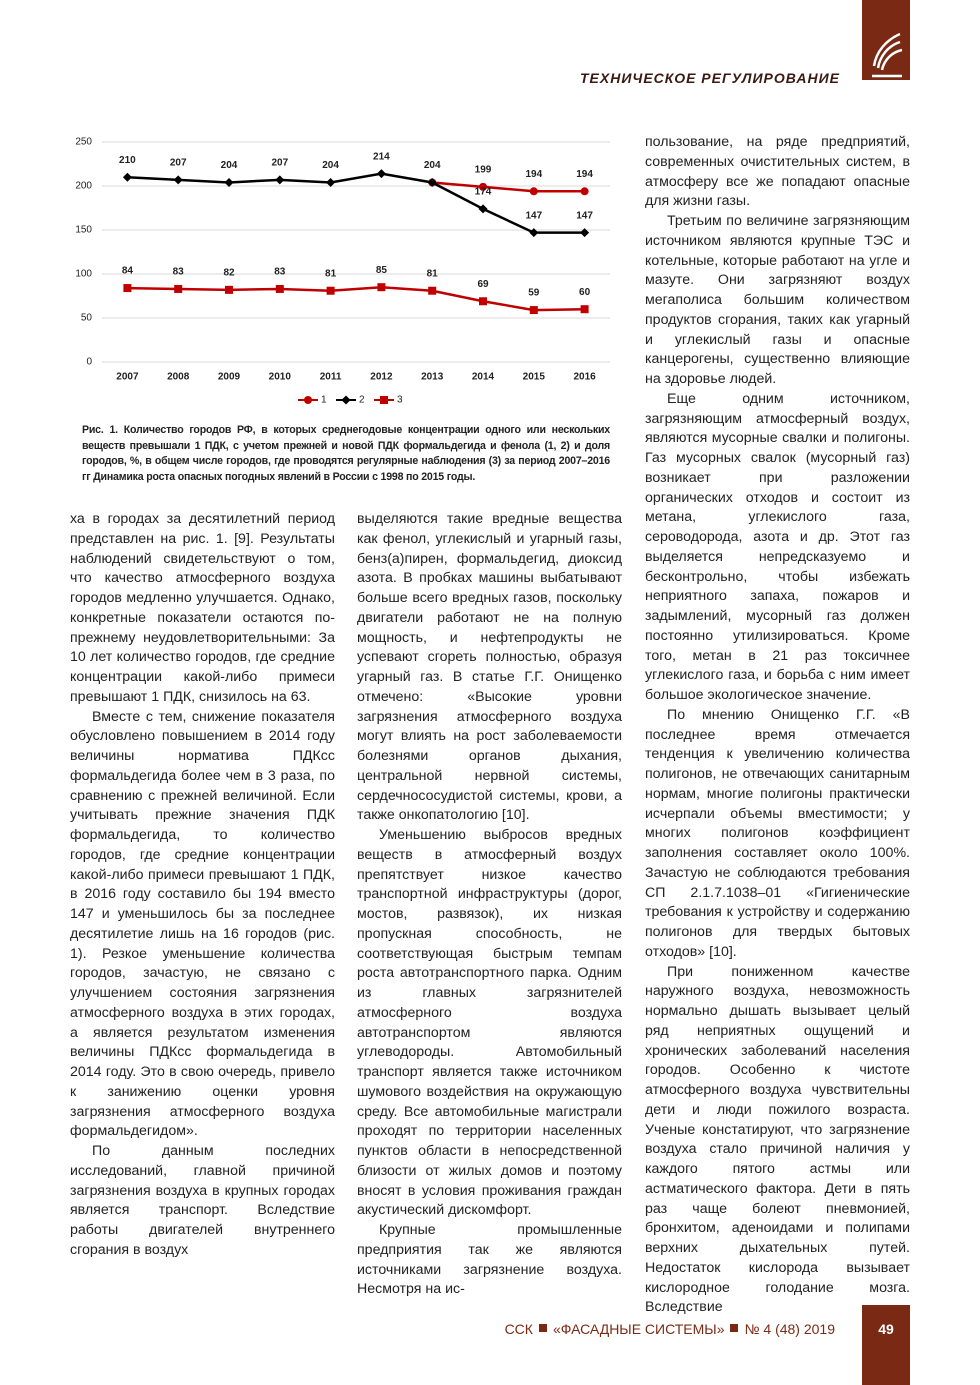 This screenshot has height=1385, width=980. I want to click on data-label: 174, so click(483, 192).